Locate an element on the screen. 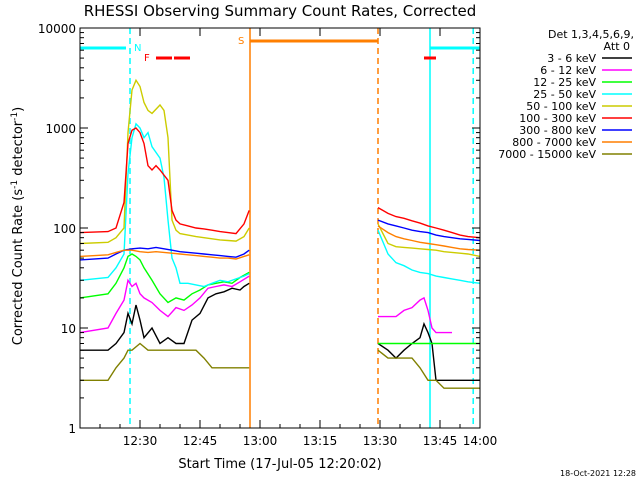 Image resolution: width=640 pixels, height=480 pixels. x-tick-label-0: 12:30 is located at coordinates (140, 441).